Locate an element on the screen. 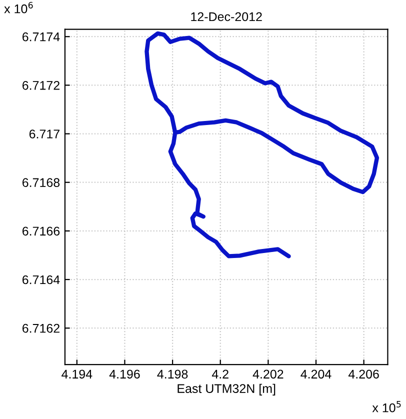 The width and height of the screenshot is (406, 419). x-tick-label: 4.194 is located at coordinates (77, 374).